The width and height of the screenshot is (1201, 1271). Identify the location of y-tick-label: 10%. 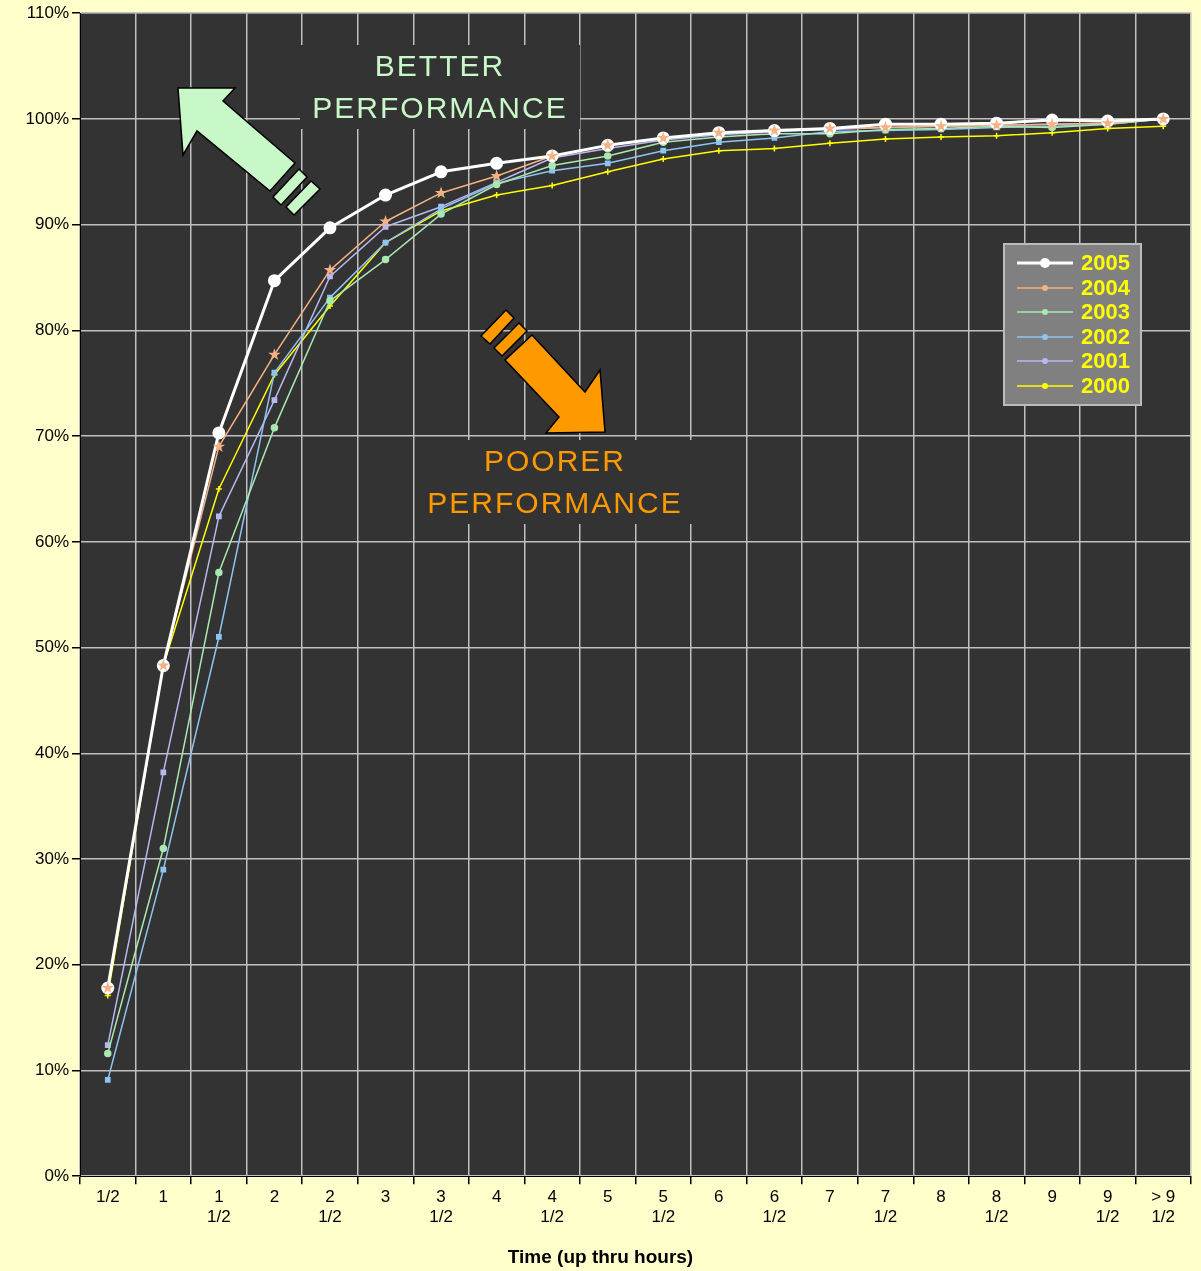
(51, 1070).